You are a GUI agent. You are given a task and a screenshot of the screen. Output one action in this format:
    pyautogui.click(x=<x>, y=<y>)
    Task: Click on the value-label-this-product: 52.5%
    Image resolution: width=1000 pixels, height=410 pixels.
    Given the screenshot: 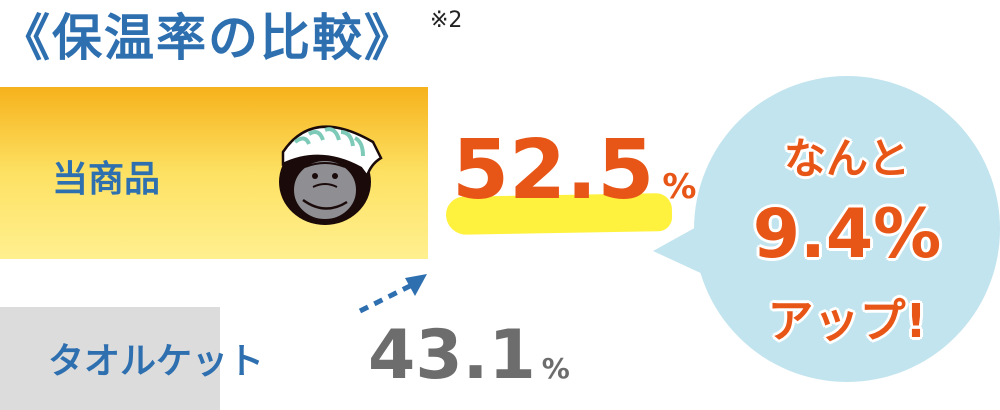 What is the action you would take?
    pyautogui.click(x=574, y=171)
    